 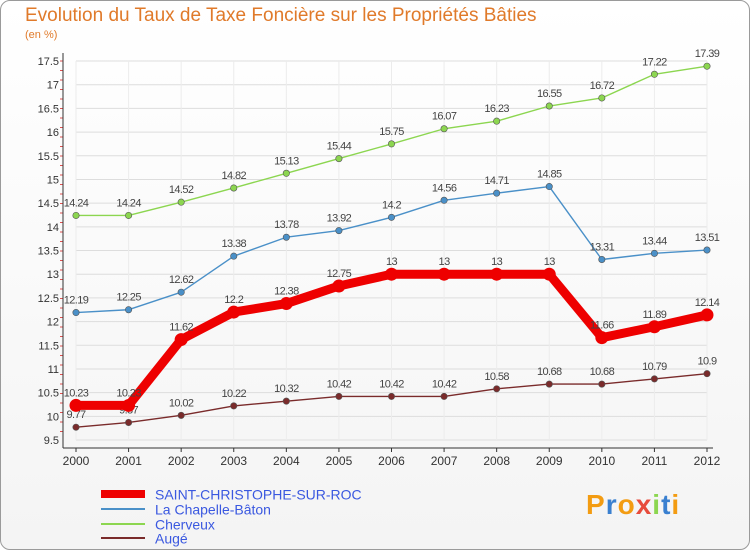 What do you see at coordinates (391, 461) in the screenshot?
I see `x-tick-label: 2006` at bounding box center [391, 461].